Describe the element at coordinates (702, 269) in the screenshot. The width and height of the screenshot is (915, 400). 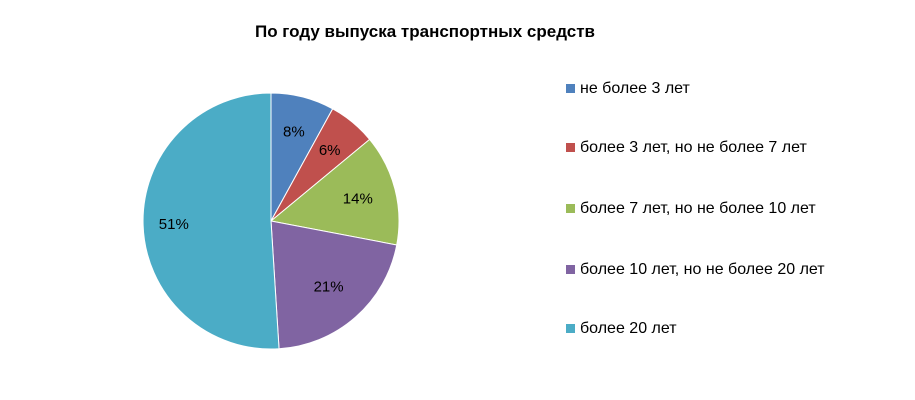
I see `legend-label-4: более 10 лет, но не более 20 лет` at that location.